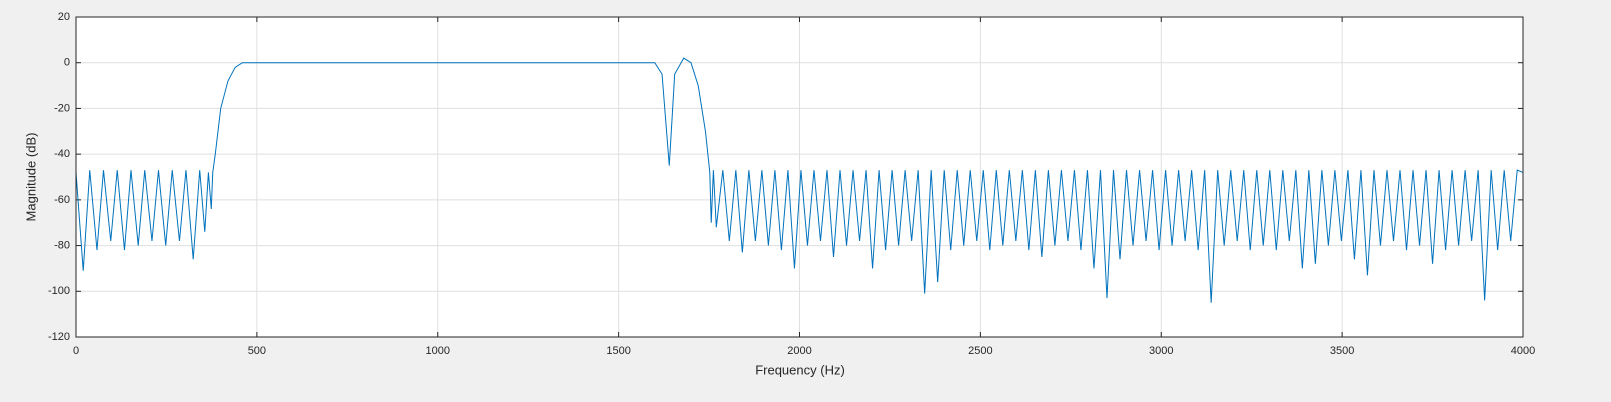 Image resolution: width=1611 pixels, height=402 pixels. What do you see at coordinates (59, 337) in the screenshot?
I see `y-tick-label: -120` at bounding box center [59, 337].